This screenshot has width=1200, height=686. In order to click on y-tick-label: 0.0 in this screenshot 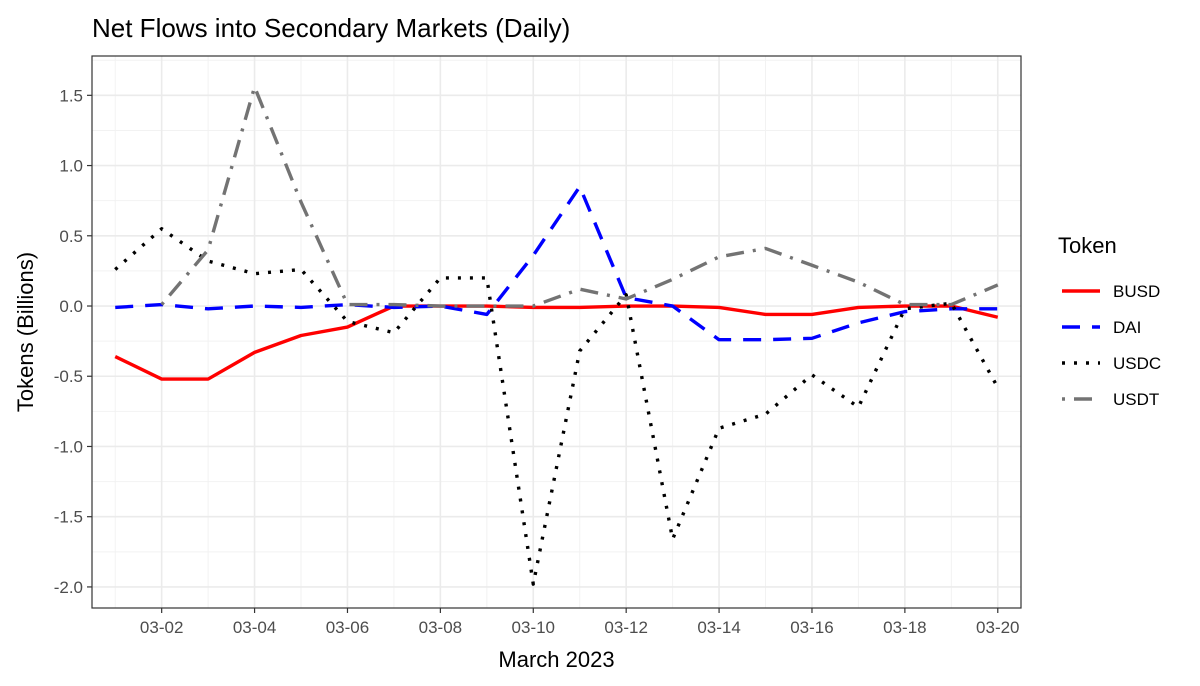, I will do `click(71, 306)`.